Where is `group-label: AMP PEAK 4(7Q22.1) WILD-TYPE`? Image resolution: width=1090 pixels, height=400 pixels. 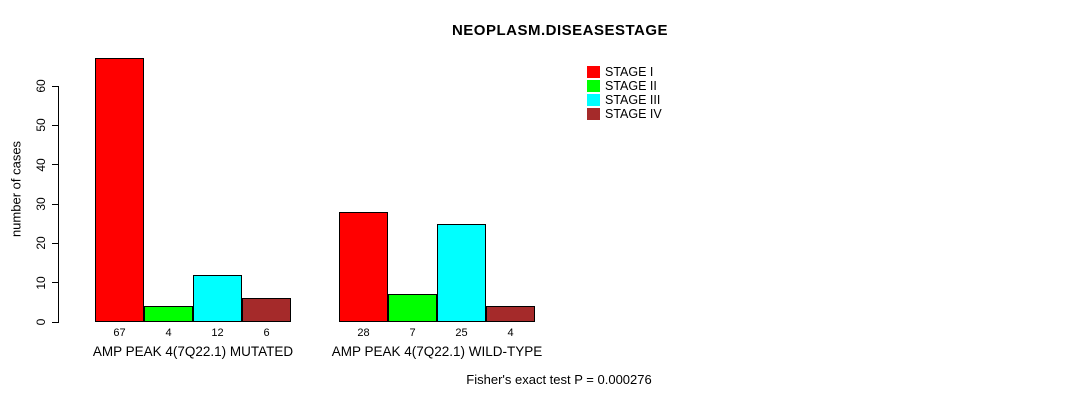 group-label: AMP PEAK 4(7Q22.1) WILD-TYPE is located at coordinates (437, 351).